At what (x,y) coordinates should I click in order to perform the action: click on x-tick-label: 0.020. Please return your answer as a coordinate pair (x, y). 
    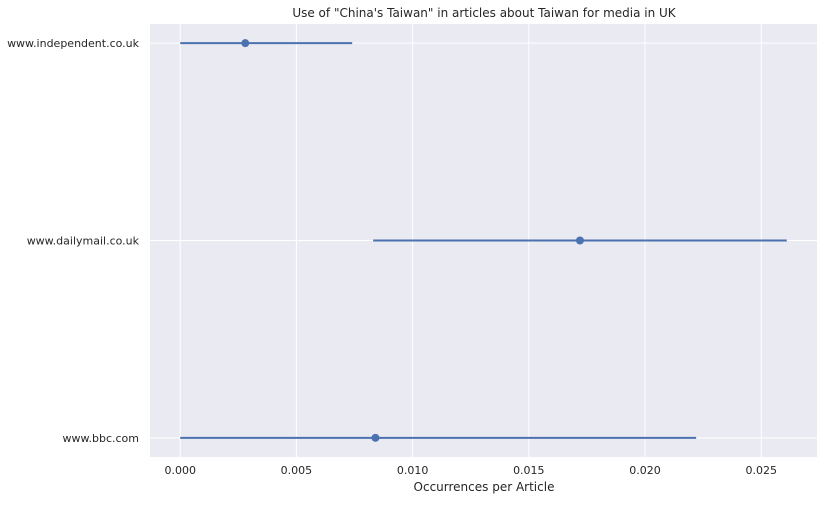
    Looking at the image, I should click on (645, 470).